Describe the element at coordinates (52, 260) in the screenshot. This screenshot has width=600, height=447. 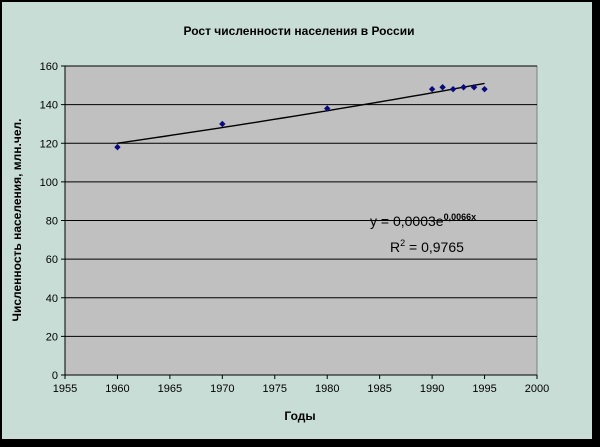
I see `y-tick-label: 60` at that location.